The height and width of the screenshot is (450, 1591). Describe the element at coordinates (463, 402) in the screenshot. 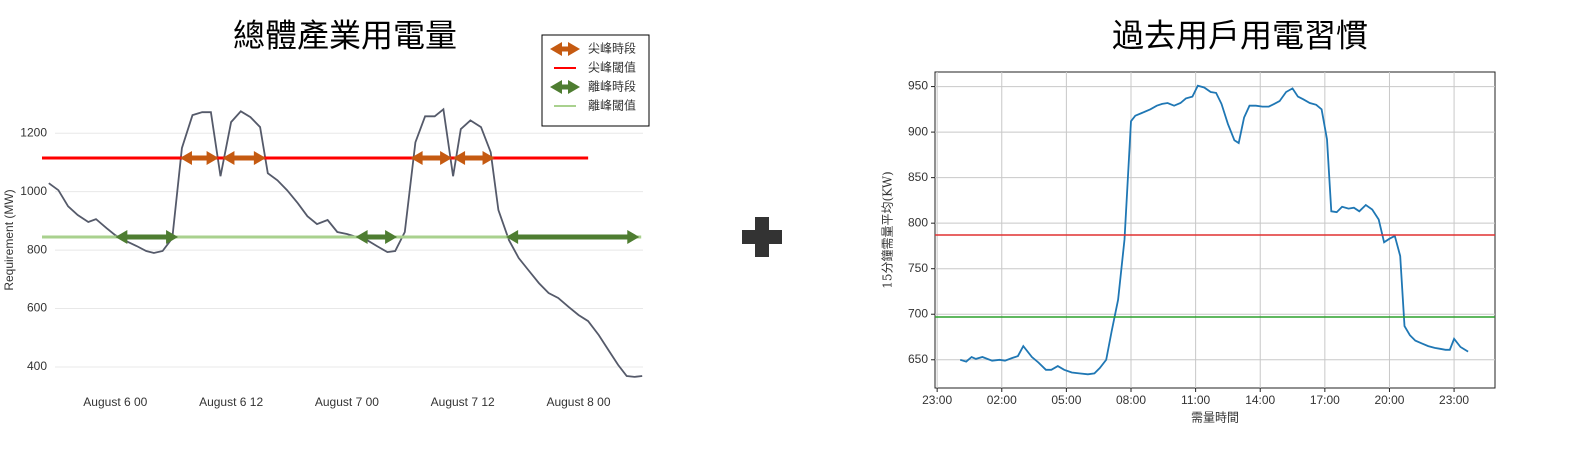

I see `x-tick-label: August 7 12` at that location.